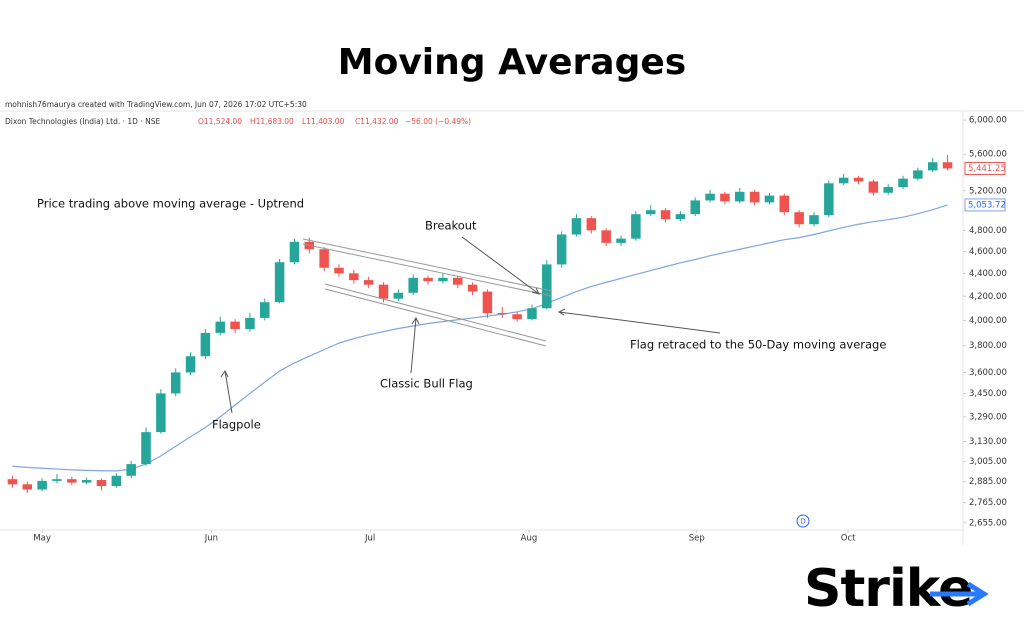  I want to click on last-price-label: 5,441.25, so click(987, 169).